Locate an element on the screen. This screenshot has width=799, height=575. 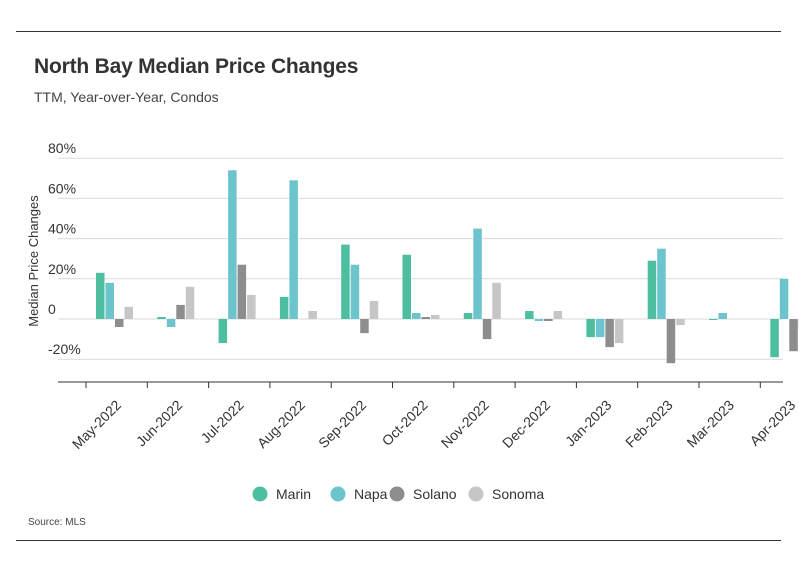
bar-solano-sep-2022 is located at coordinates (364, 326).